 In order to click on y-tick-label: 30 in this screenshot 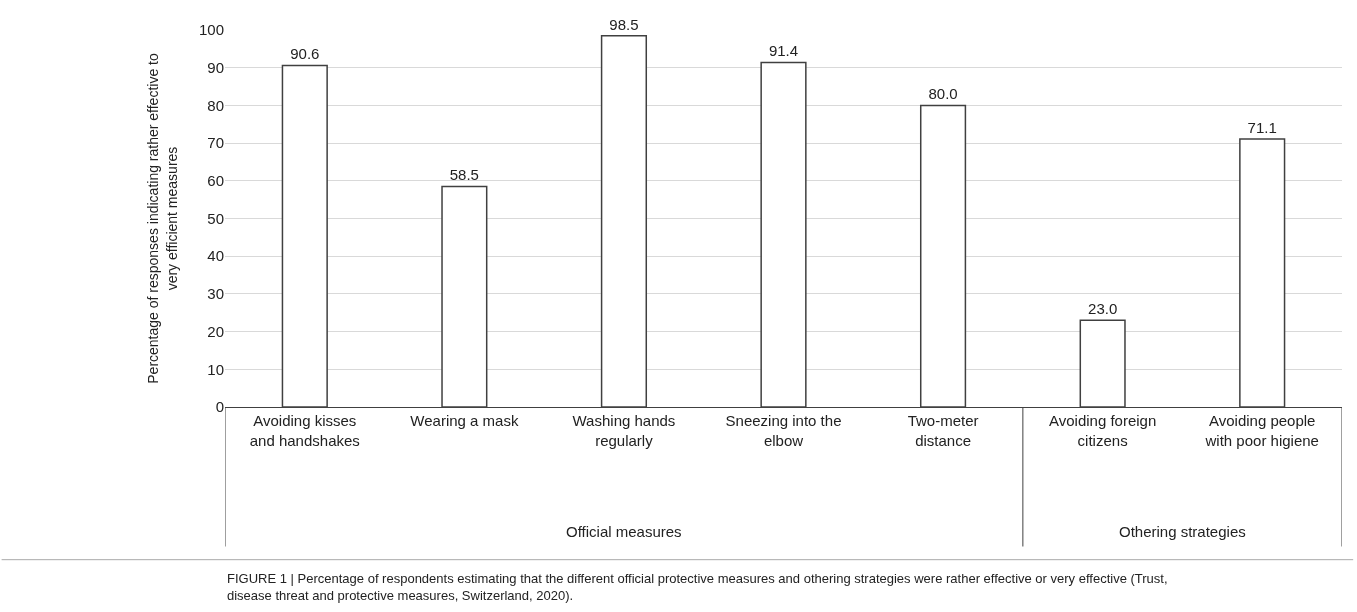, I will do `click(215, 294)`.